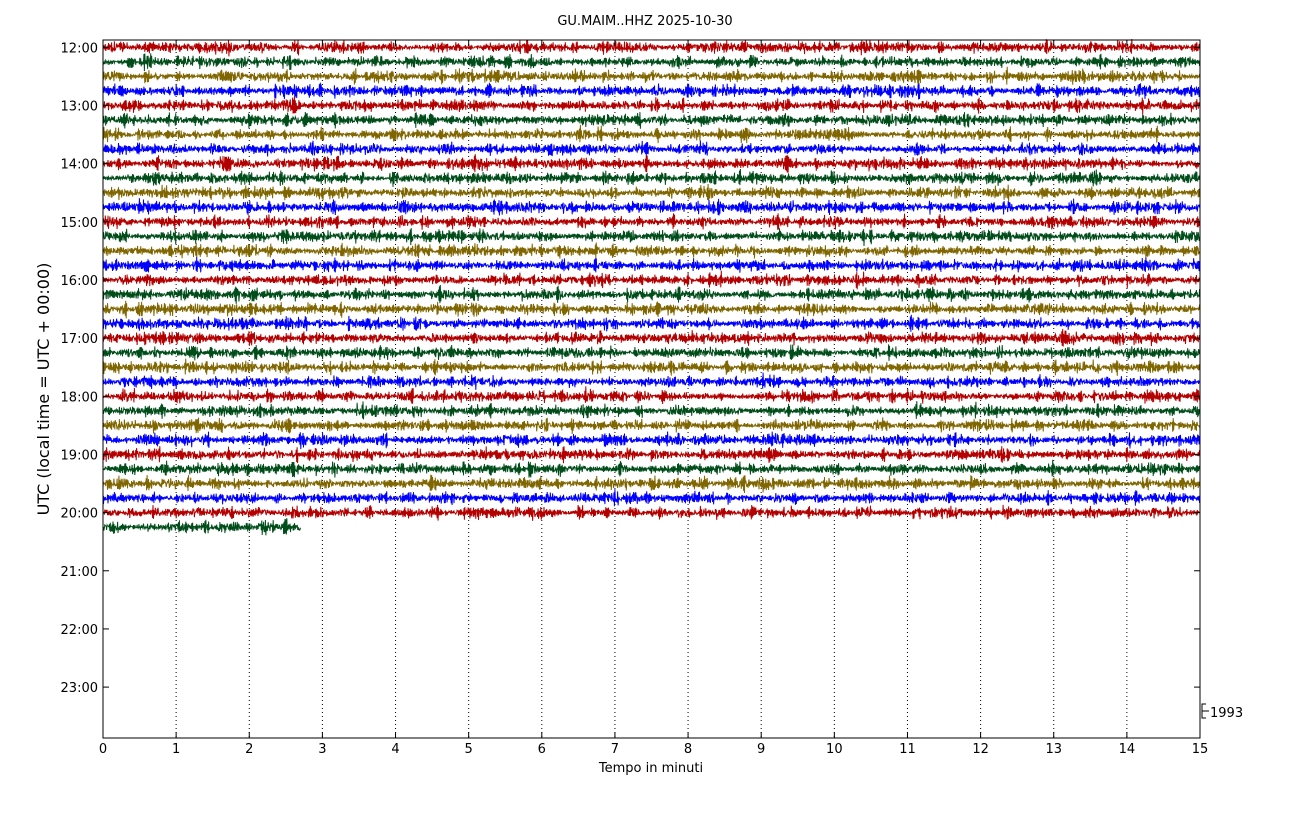 The width and height of the screenshot is (1290, 824). What do you see at coordinates (1226, 713) in the screenshot?
I see `scale-label: 1993` at bounding box center [1226, 713].